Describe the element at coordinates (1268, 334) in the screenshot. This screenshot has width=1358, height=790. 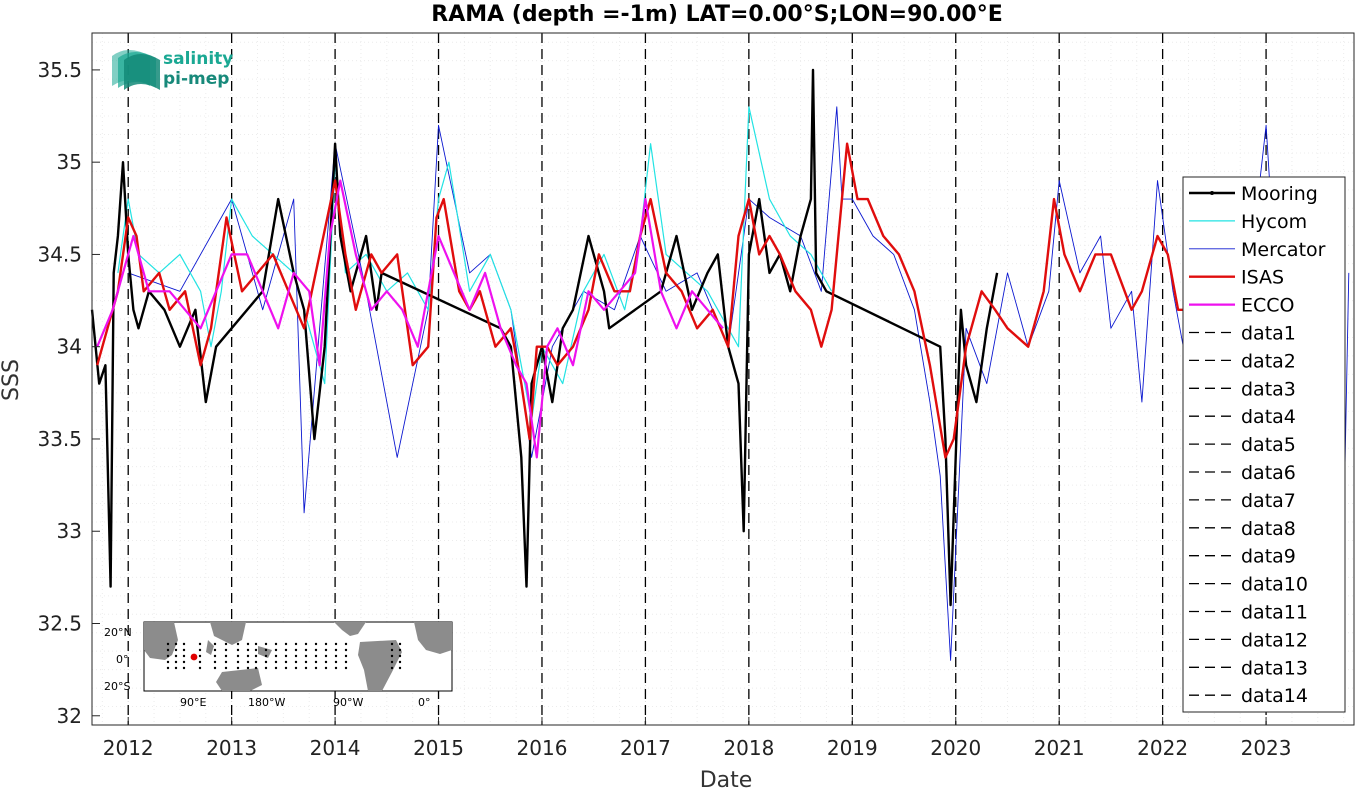
I see `legend-label: data1` at that location.